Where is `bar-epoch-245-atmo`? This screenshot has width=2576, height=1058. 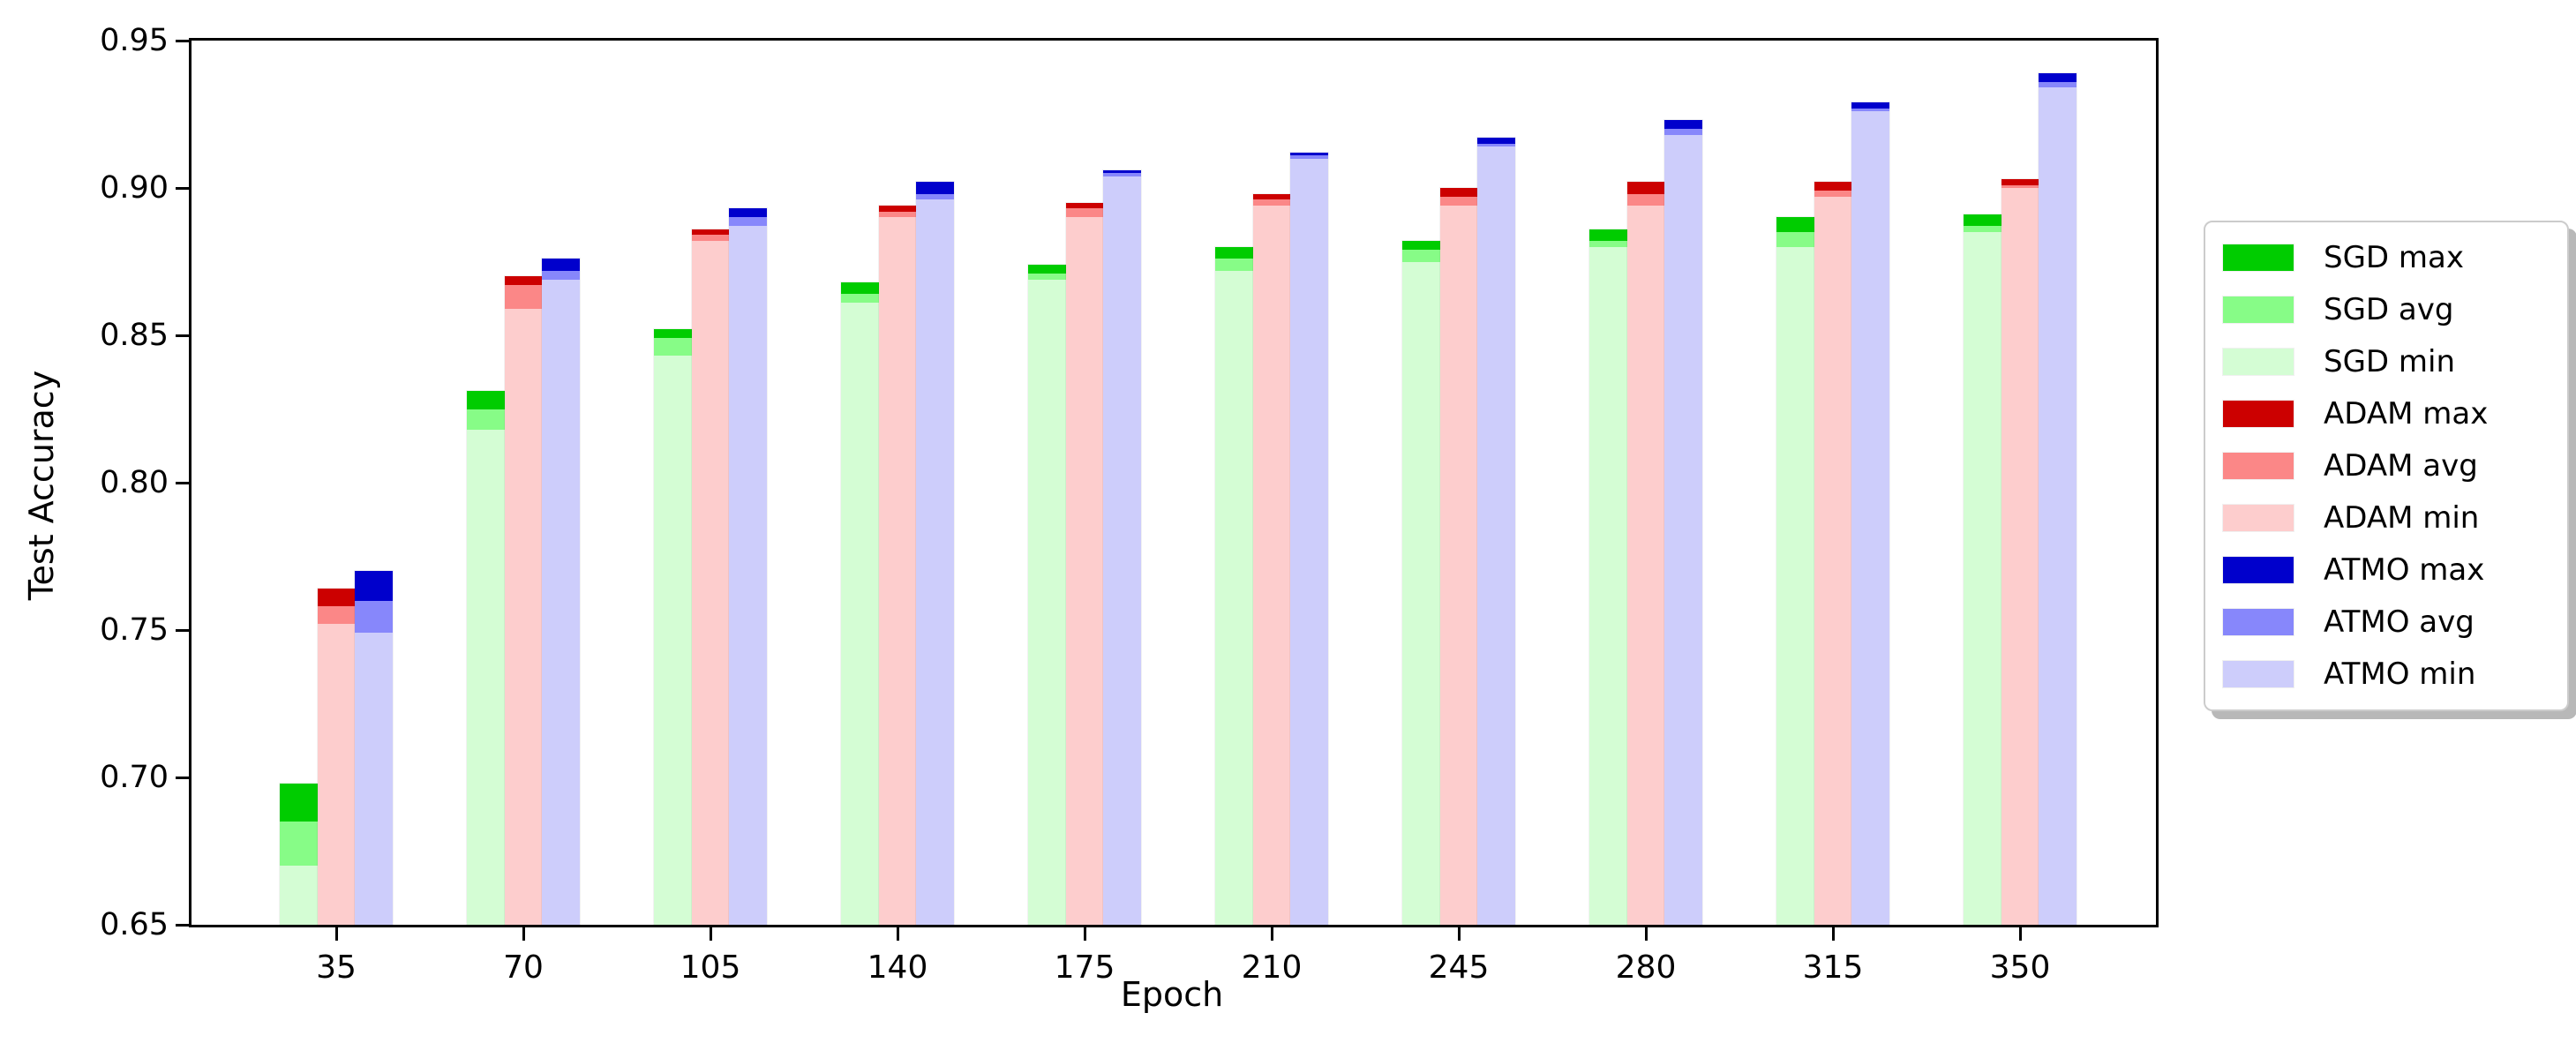 bar-epoch-245-atmo is located at coordinates (1496, 531).